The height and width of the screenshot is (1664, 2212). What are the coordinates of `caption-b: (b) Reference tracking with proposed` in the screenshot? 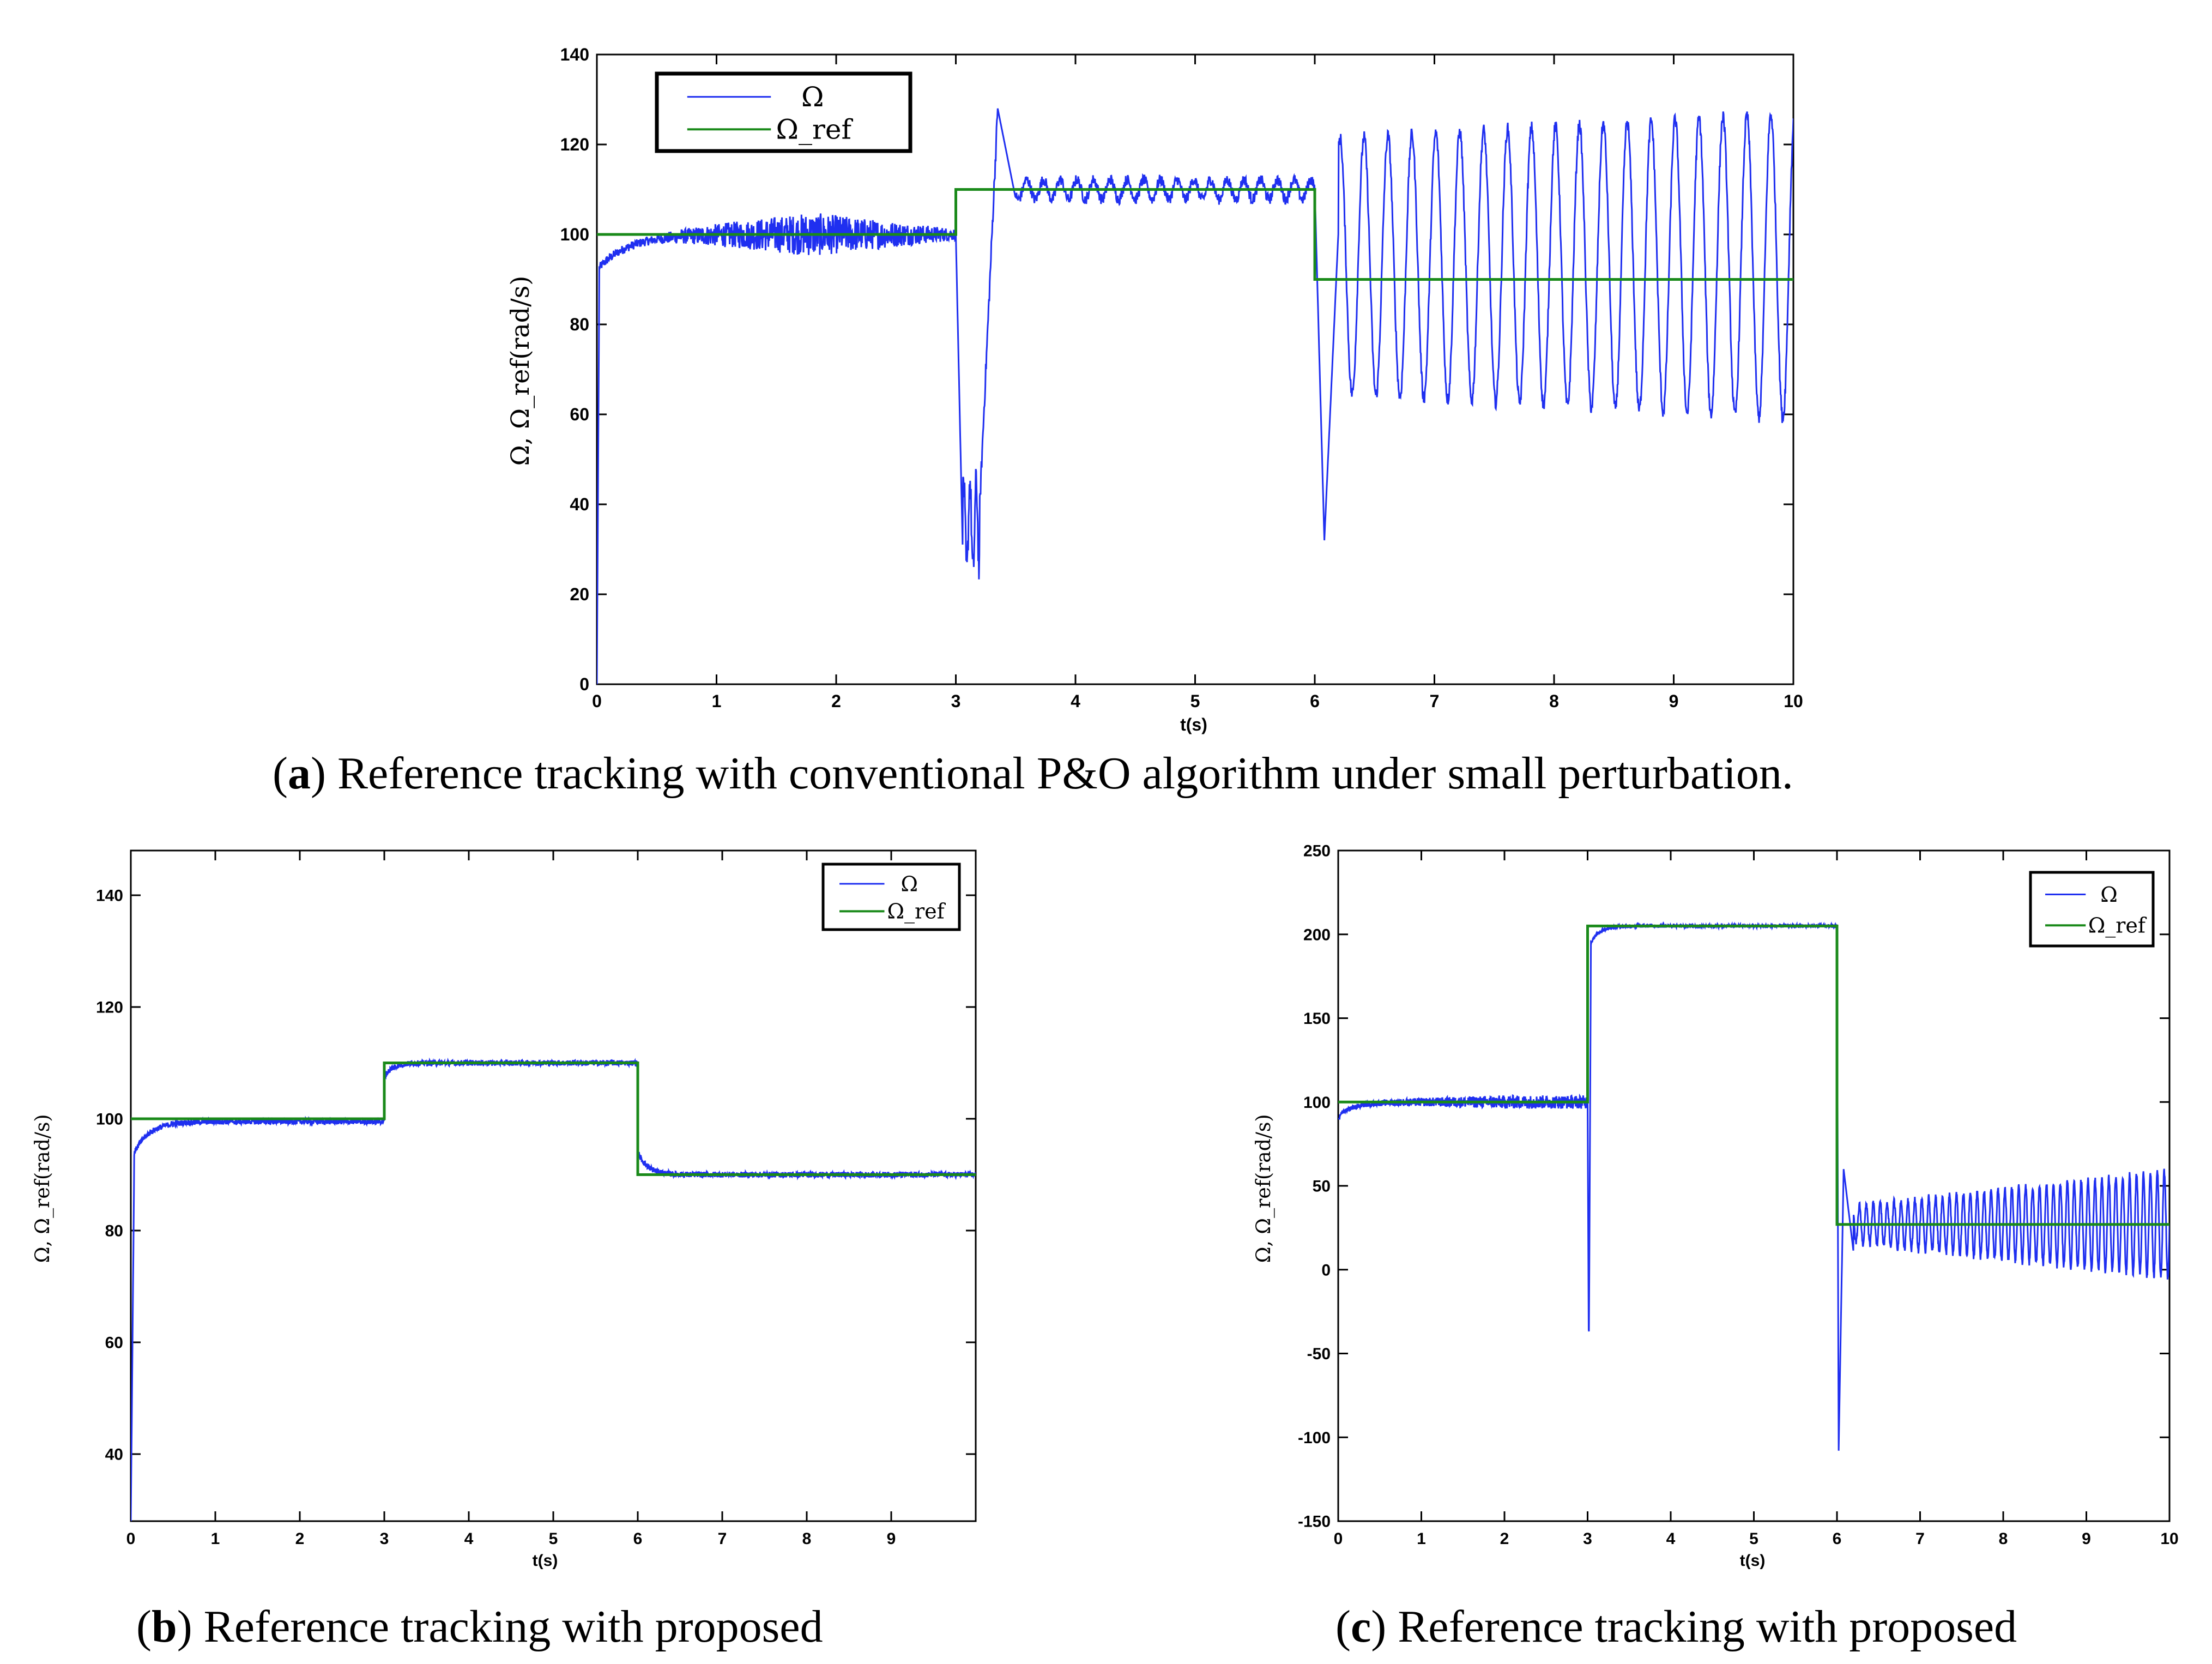 It's located at (479, 1627).